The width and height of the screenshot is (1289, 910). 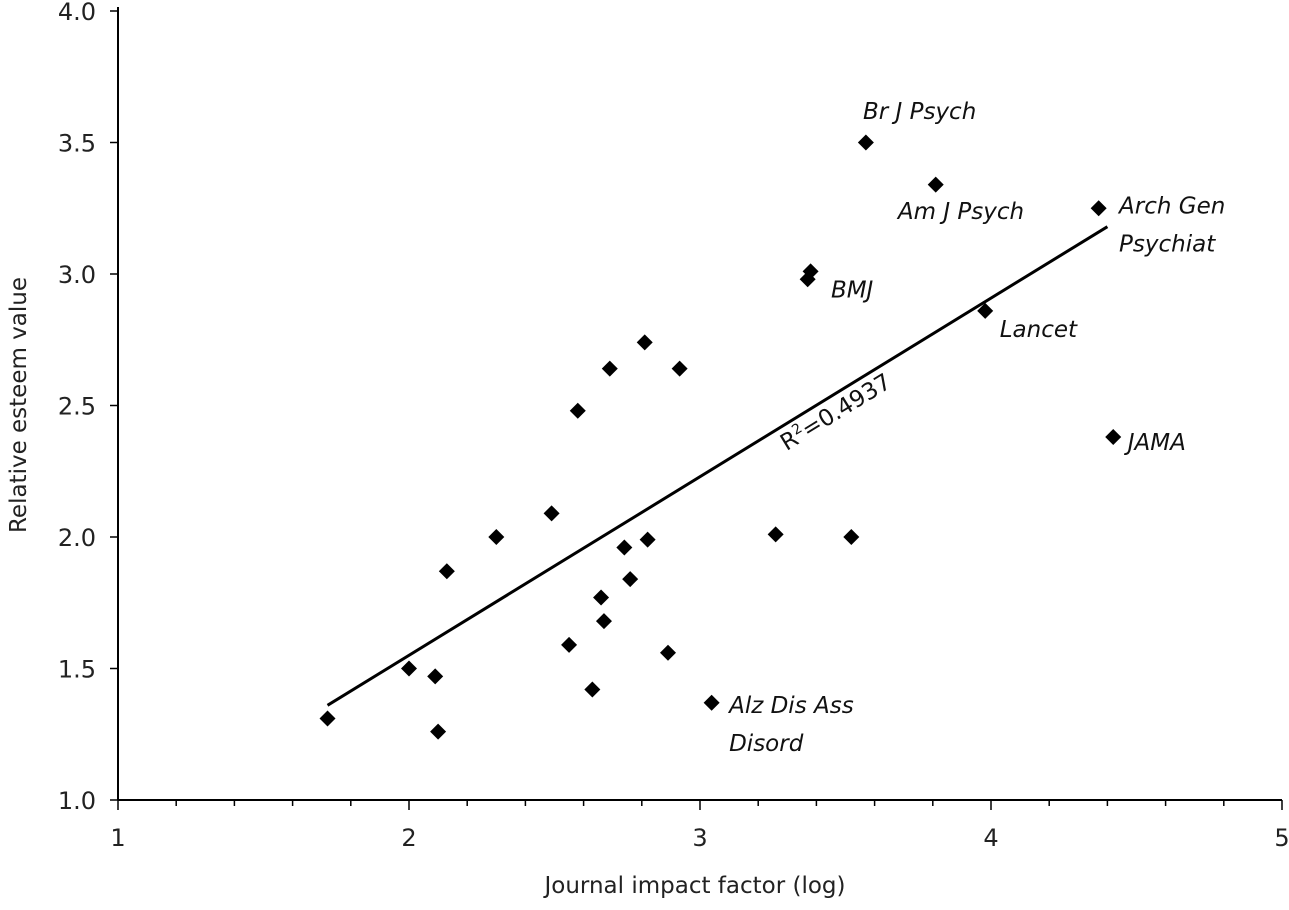 I want to click on y-tick-label: 2.5, so click(x=77, y=407).